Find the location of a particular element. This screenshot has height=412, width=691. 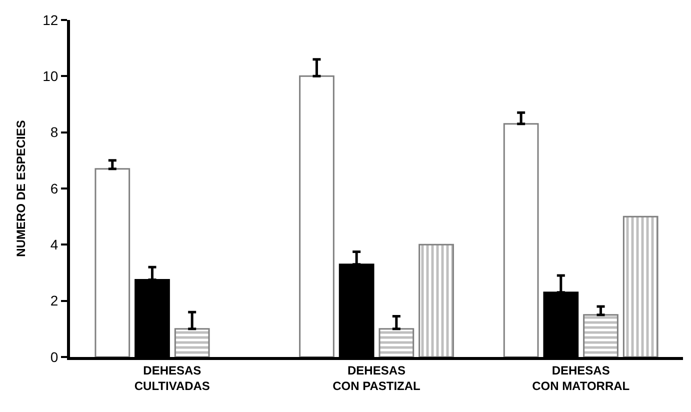

y-tick-label: 6 is located at coordinates (54, 188).